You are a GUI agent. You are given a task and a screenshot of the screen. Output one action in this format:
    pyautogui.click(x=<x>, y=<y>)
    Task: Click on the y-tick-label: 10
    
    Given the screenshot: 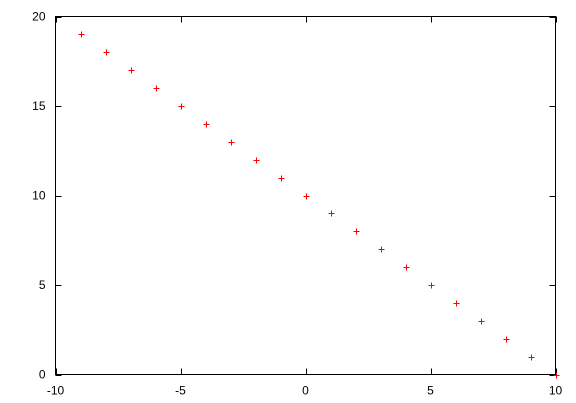 What is the action you would take?
    pyautogui.click(x=39, y=196)
    